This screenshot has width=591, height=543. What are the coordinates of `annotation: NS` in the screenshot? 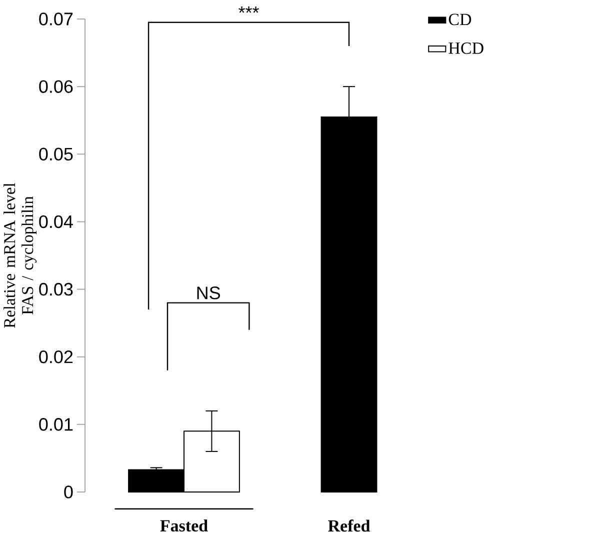 It's located at (208, 293).